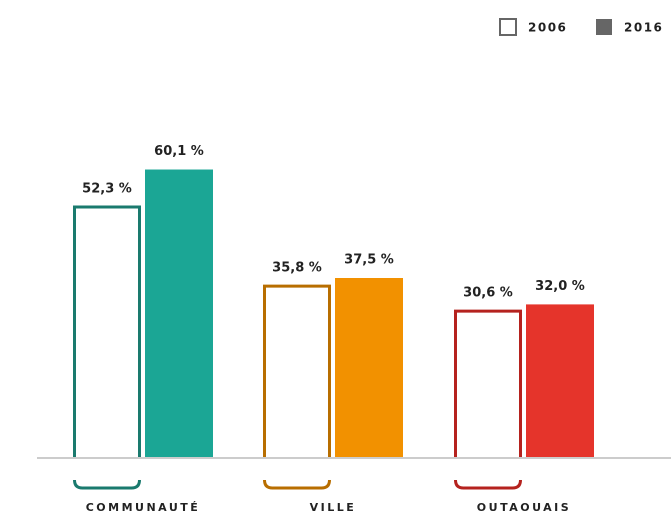  What do you see at coordinates (560, 286) in the screenshot?
I see `value-label: 32,0 %` at bounding box center [560, 286].